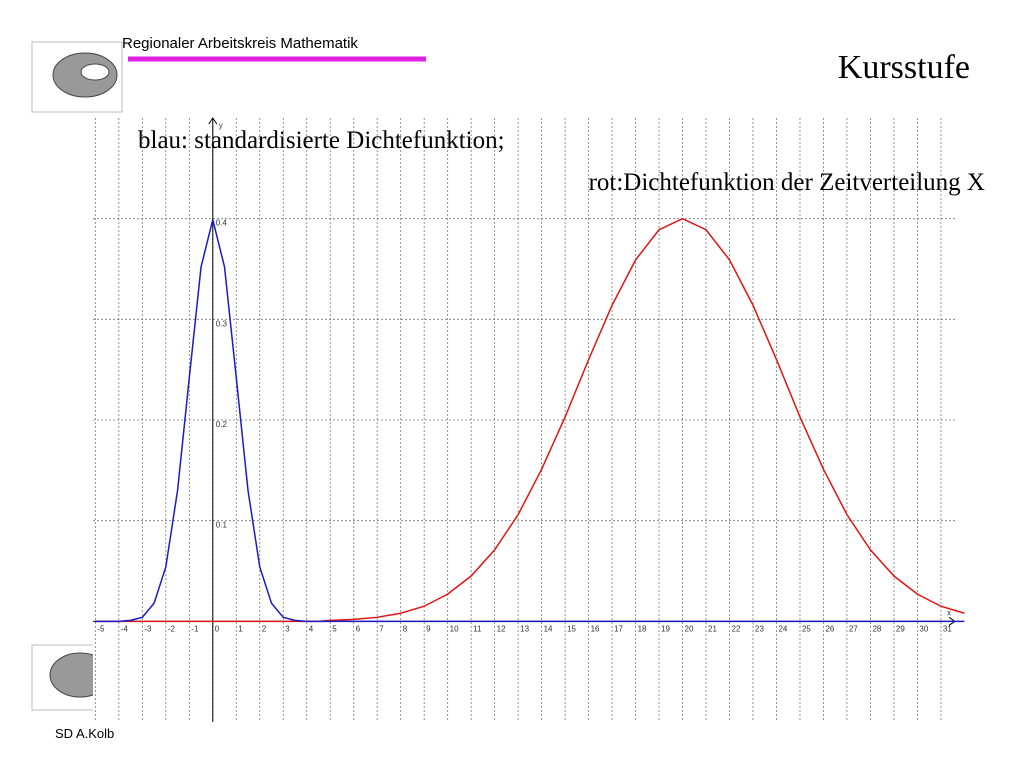  What do you see at coordinates (900, 628) in the screenshot?
I see `x-tick-label: 29` at bounding box center [900, 628].